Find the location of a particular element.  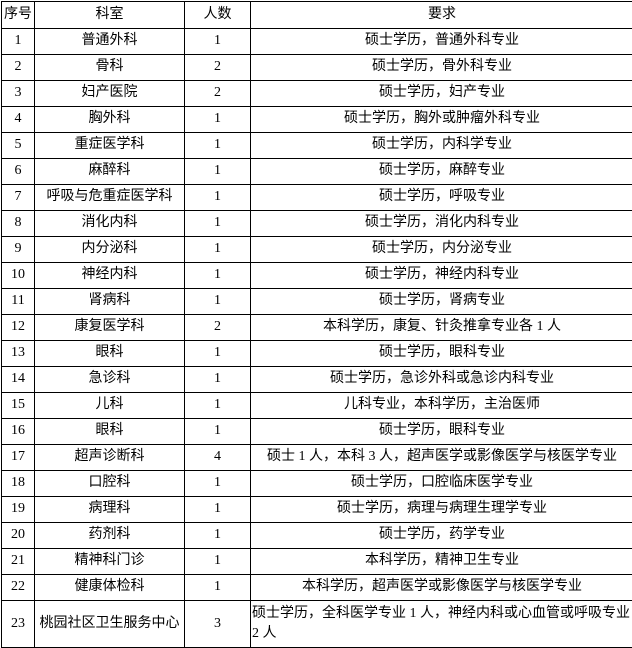

table-row: 1 普通外科 1 硕士学历，普通外科专业 is located at coordinates (317, 42).